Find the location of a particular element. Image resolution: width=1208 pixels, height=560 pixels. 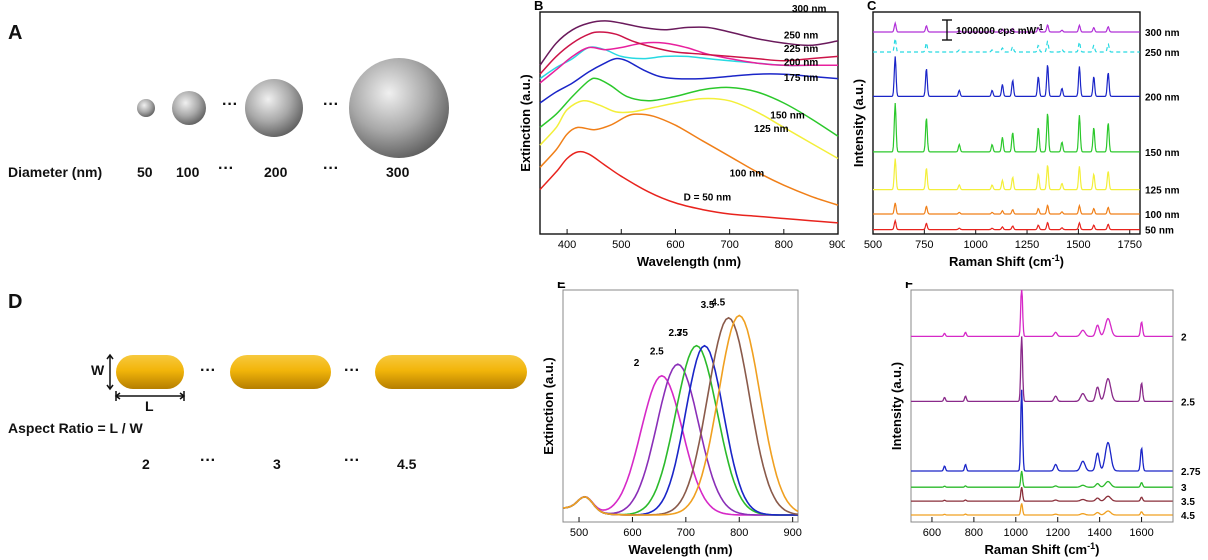

x-tick-label: 1750 is located at coordinates (1129, 245).